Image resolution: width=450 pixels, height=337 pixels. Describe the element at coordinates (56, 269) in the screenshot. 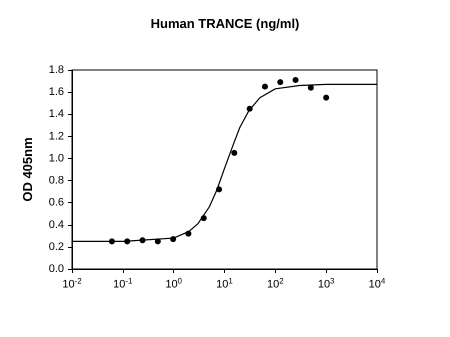

I see `y-tick-label: 0.0` at that location.